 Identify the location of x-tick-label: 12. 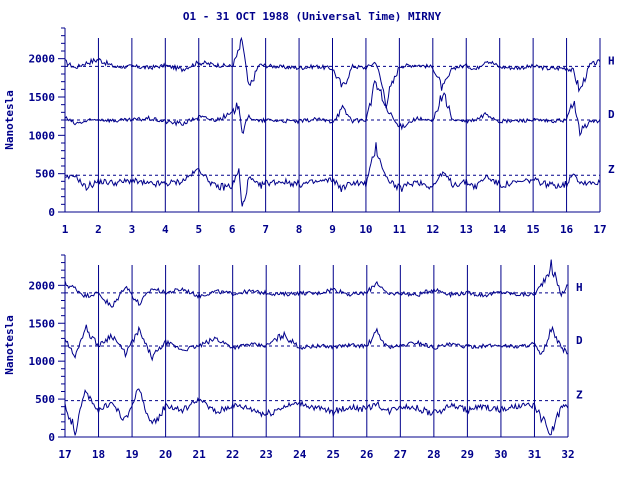
(432, 229).